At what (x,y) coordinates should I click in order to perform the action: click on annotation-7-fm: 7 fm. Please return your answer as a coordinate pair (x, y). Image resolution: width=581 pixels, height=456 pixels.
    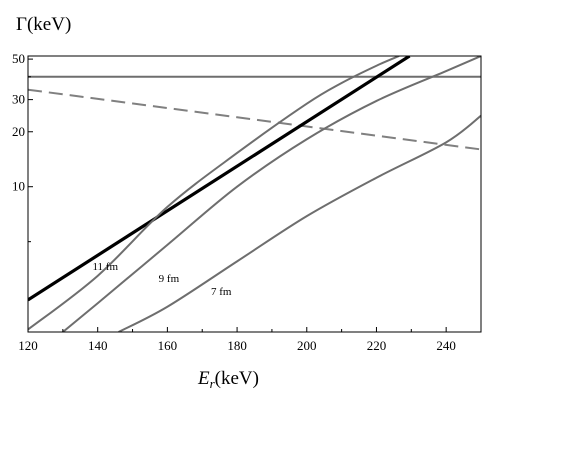
    Looking at the image, I should click on (221, 292).